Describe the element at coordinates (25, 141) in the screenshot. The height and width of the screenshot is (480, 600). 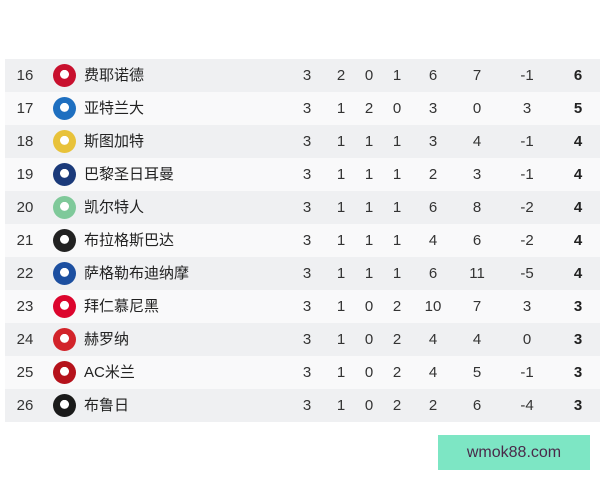
I see `cell-rank: 18` at that location.